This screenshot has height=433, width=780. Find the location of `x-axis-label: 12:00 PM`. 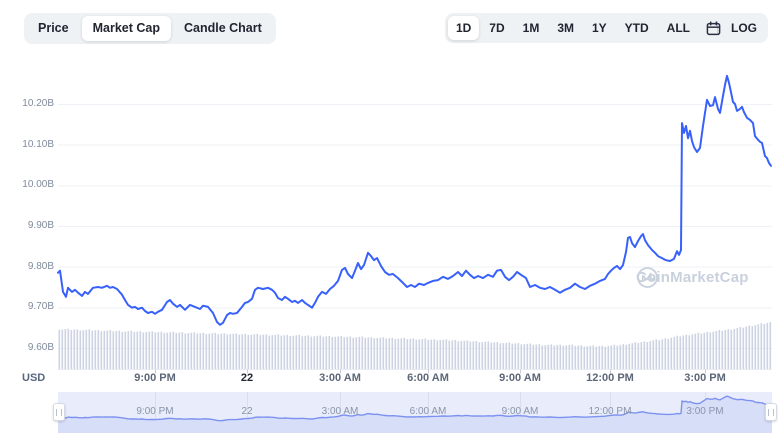

x-axis-label: 12:00 PM is located at coordinates (610, 378).